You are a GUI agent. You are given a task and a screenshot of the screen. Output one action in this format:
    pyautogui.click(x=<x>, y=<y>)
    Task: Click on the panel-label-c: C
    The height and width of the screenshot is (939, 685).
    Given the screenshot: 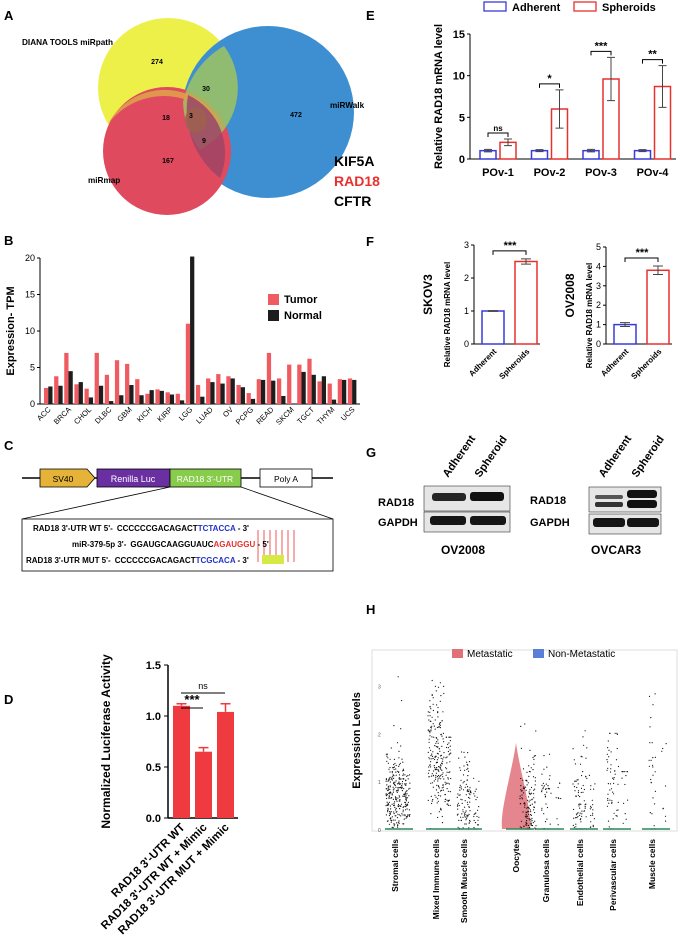 What is the action you would take?
    pyautogui.click(x=9, y=445)
    